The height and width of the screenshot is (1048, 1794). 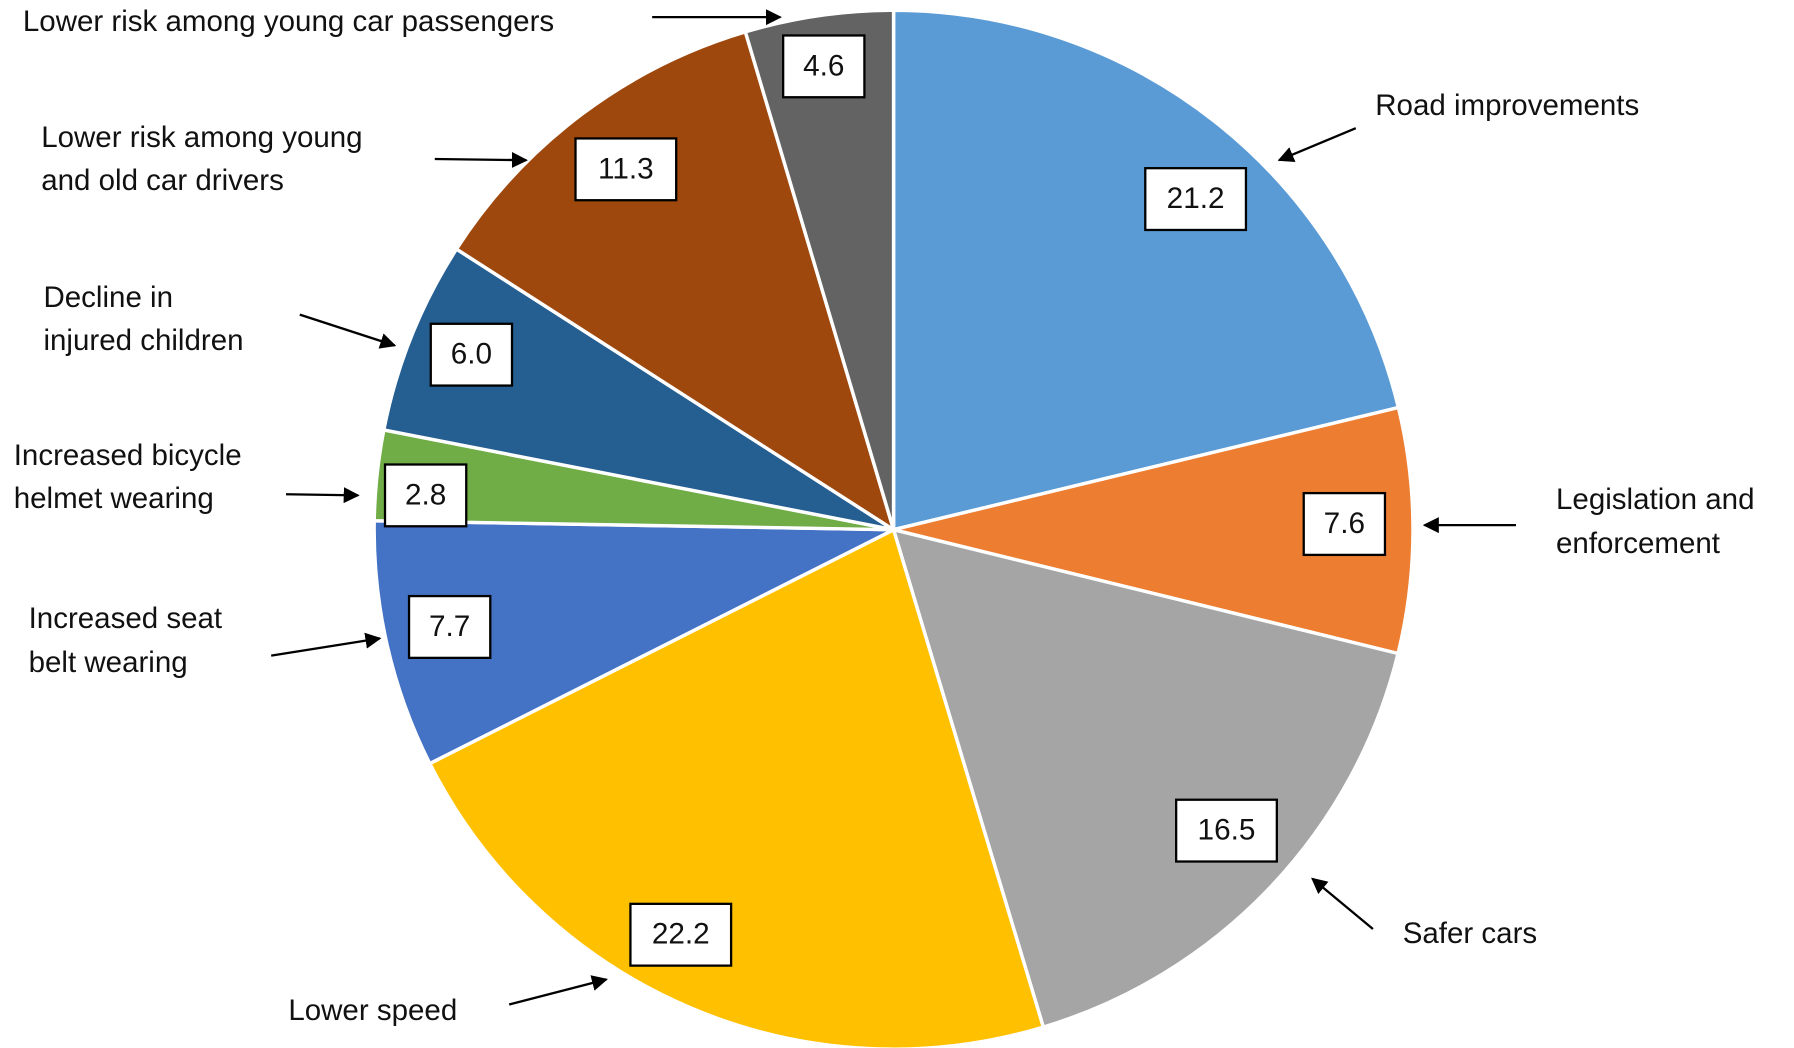 I want to click on value-label: 2.8, so click(x=425, y=494).